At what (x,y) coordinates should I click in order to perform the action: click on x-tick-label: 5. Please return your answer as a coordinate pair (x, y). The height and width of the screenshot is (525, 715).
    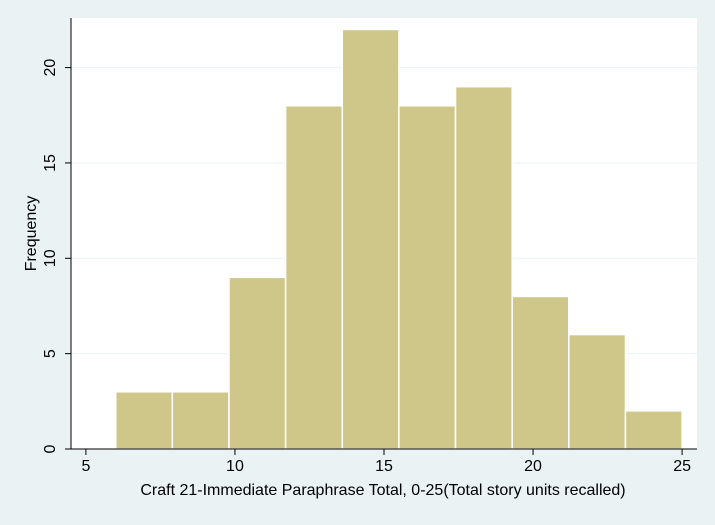
    Looking at the image, I should click on (85, 466).